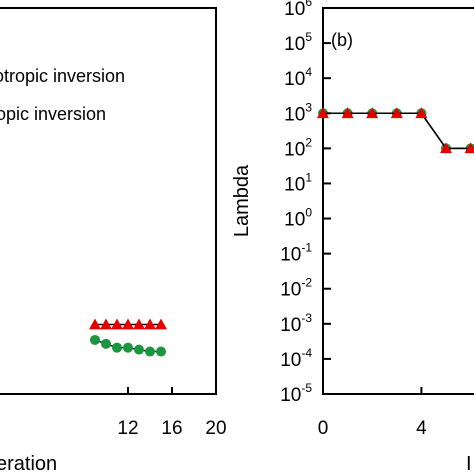 This screenshot has height=474, width=474. Describe the element at coordinates (296, 393) in the screenshot. I see `panel-b-y-tick-label: 10⁻⁵` at that location.